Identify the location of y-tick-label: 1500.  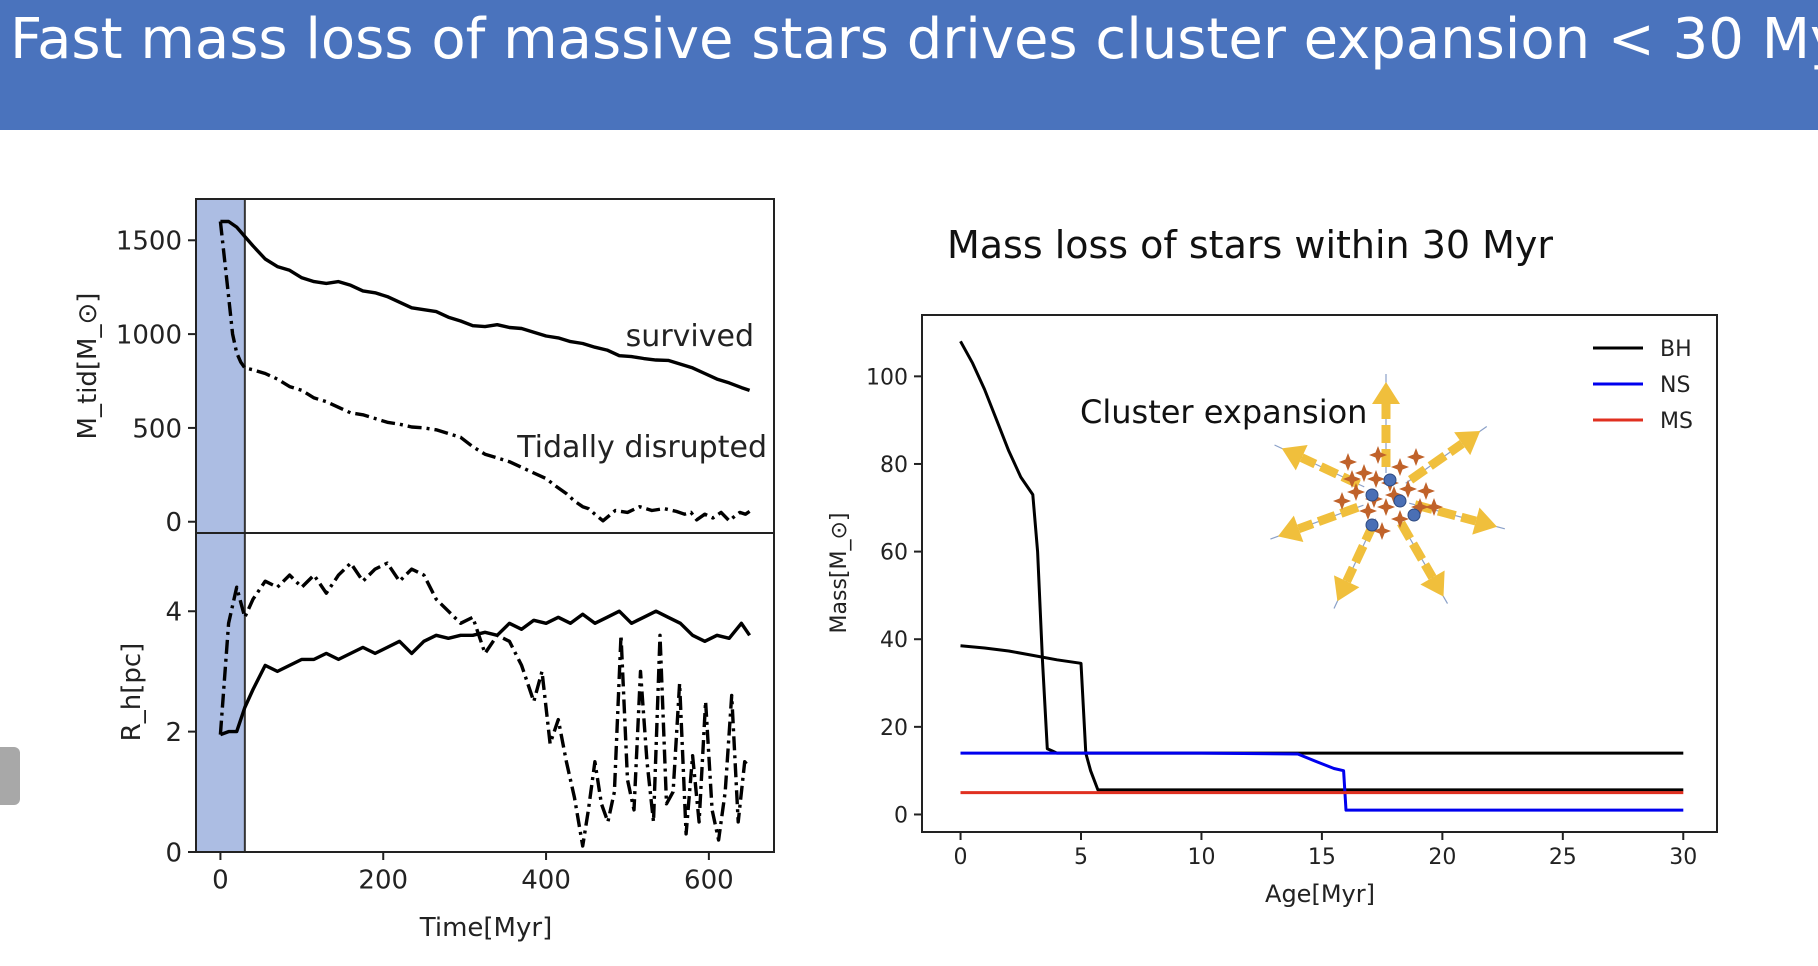
(149, 242).